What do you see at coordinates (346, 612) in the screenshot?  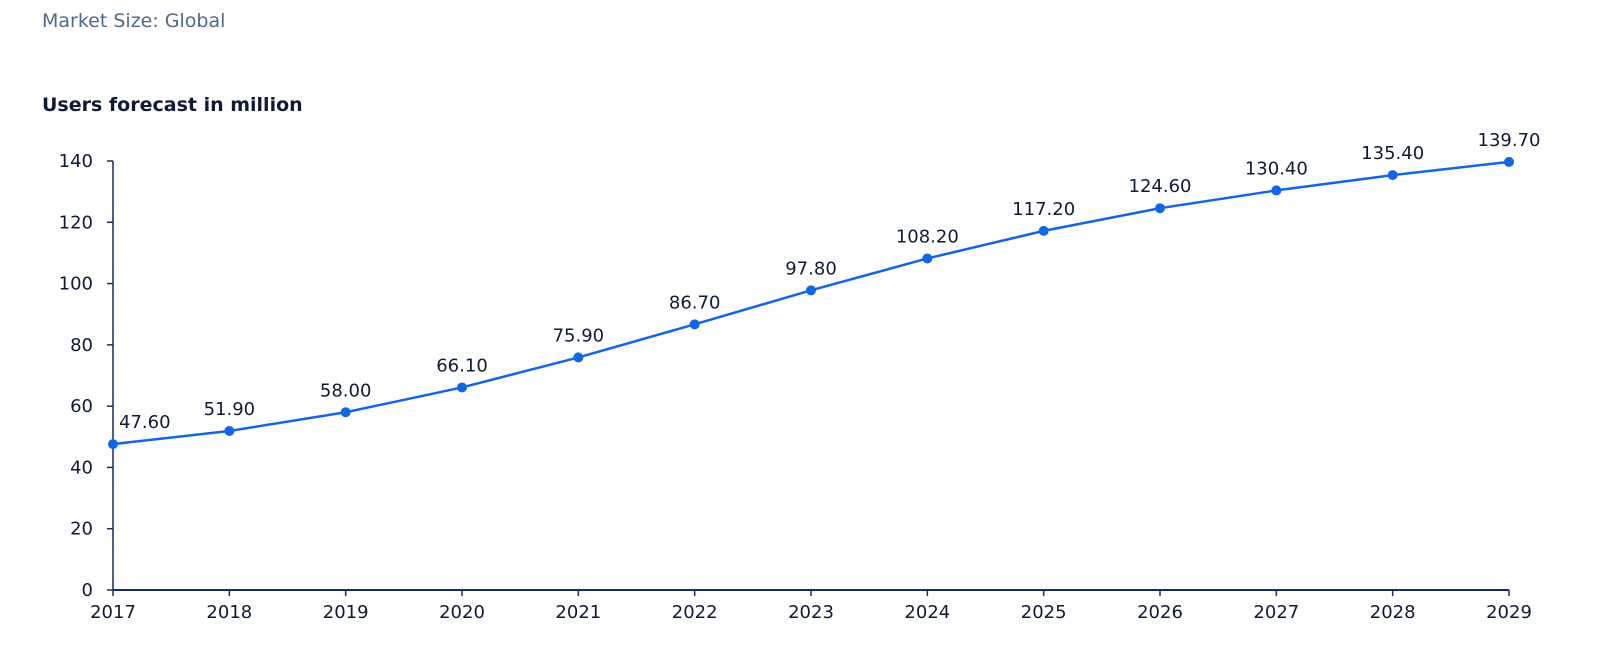 I see `x-tick-label: 2019` at bounding box center [346, 612].